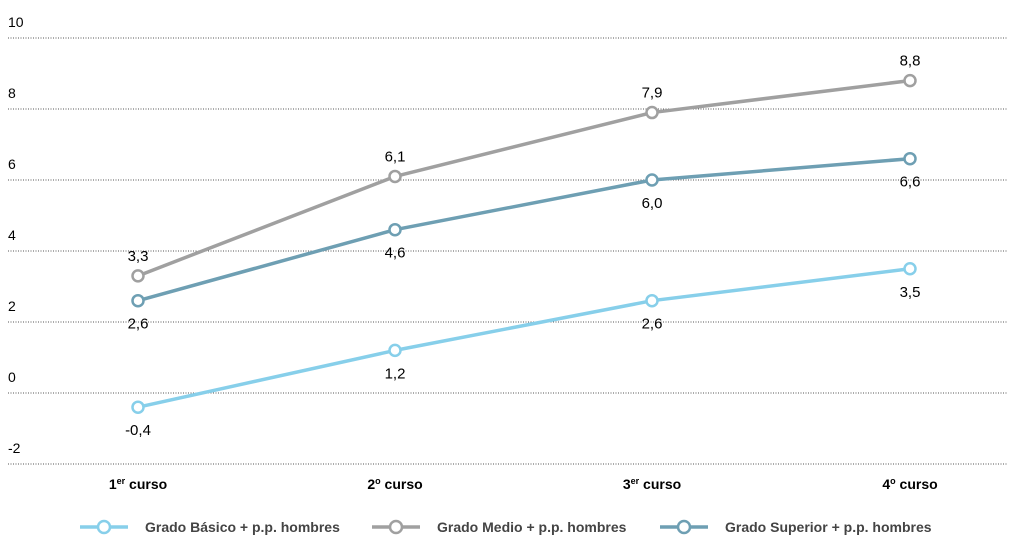 The height and width of the screenshot is (537, 1015). What do you see at coordinates (828, 527) in the screenshot?
I see `legend-label: Grado Superior + p.p. hombres` at bounding box center [828, 527].